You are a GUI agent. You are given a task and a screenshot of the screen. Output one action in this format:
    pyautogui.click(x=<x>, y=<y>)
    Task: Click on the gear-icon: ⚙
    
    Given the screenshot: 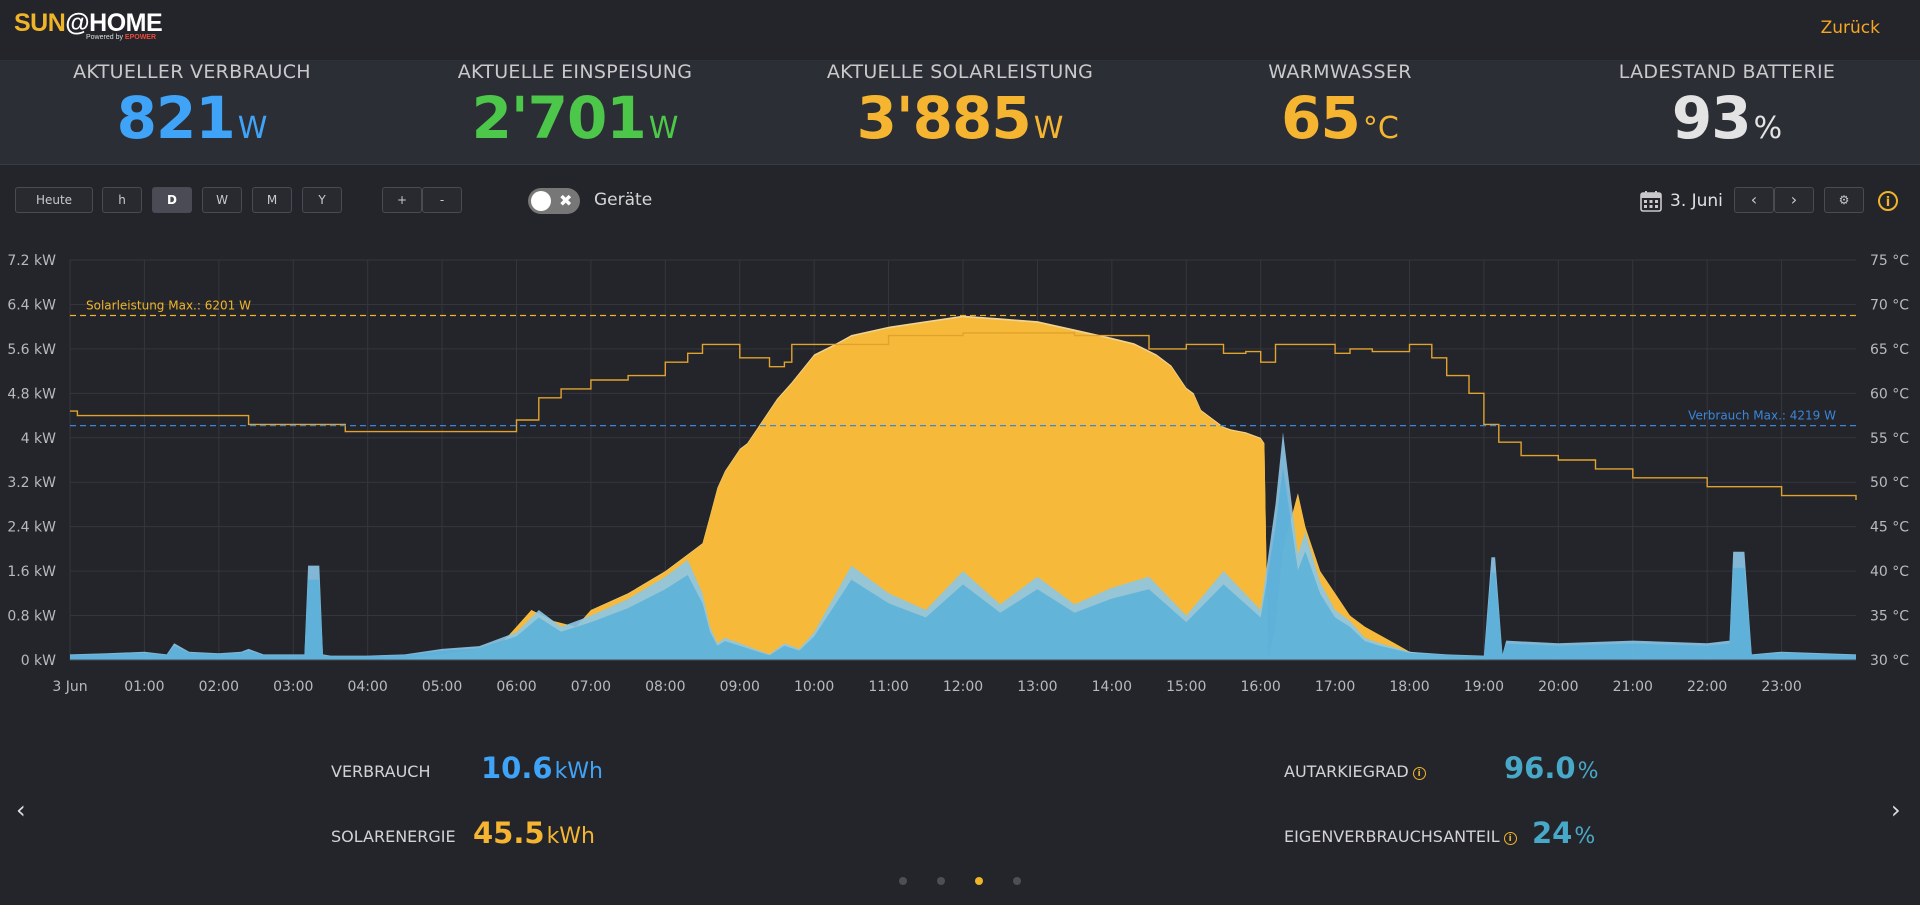 What is the action you would take?
    pyautogui.click(x=1844, y=200)
    